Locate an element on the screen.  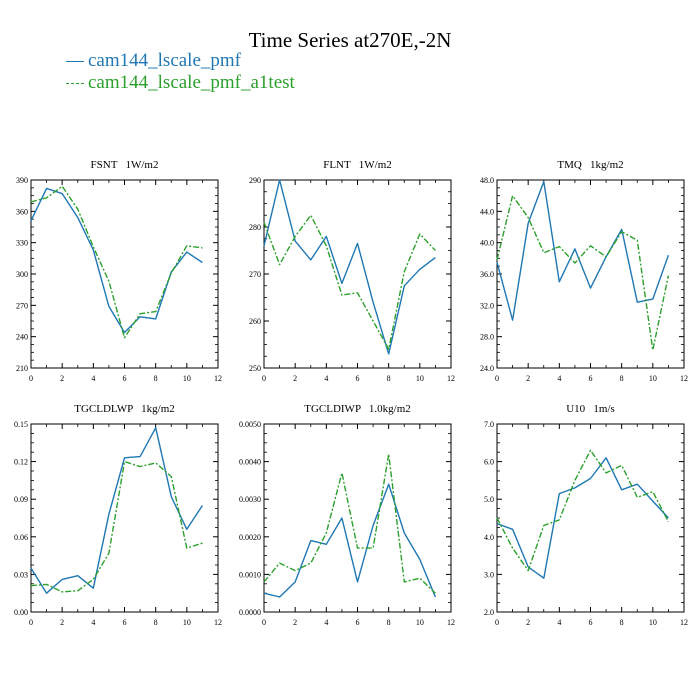
y-tick-label: 240 is located at coordinates (22, 337).